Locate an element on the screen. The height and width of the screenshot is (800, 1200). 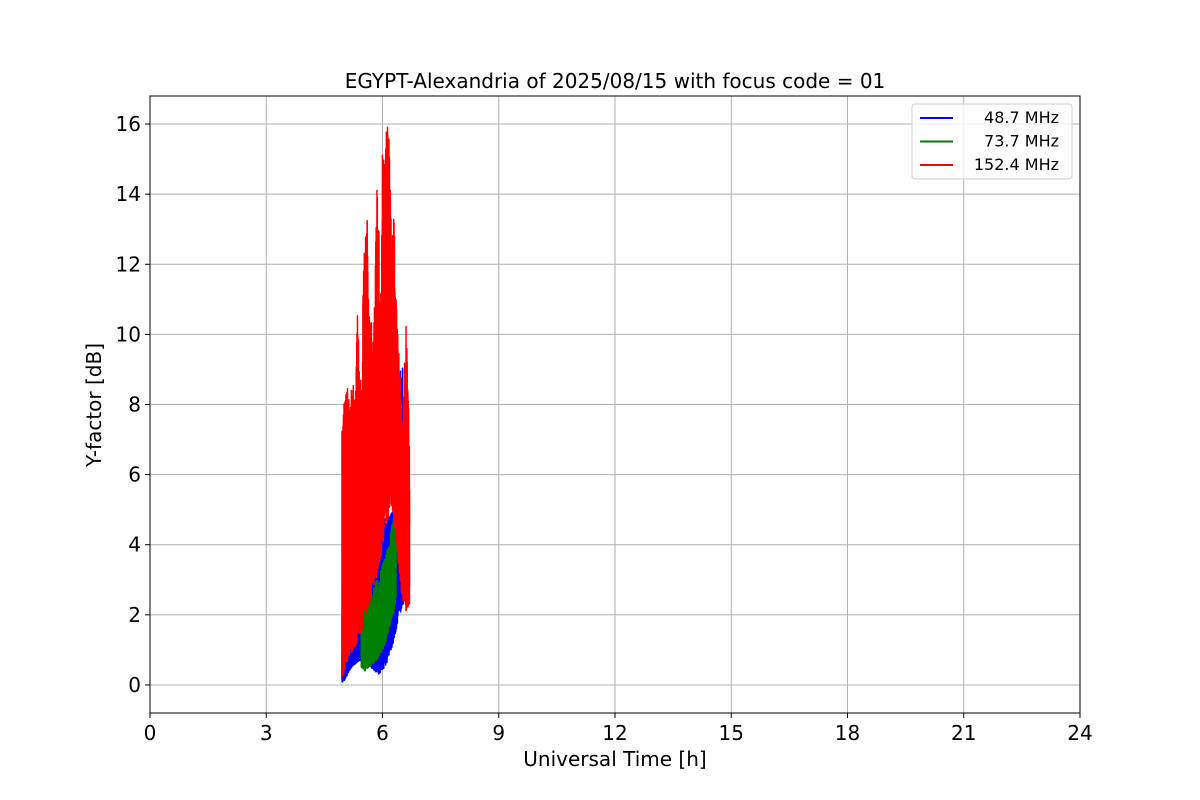
y-tick-label: 12 is located at coordinates (128, 264).